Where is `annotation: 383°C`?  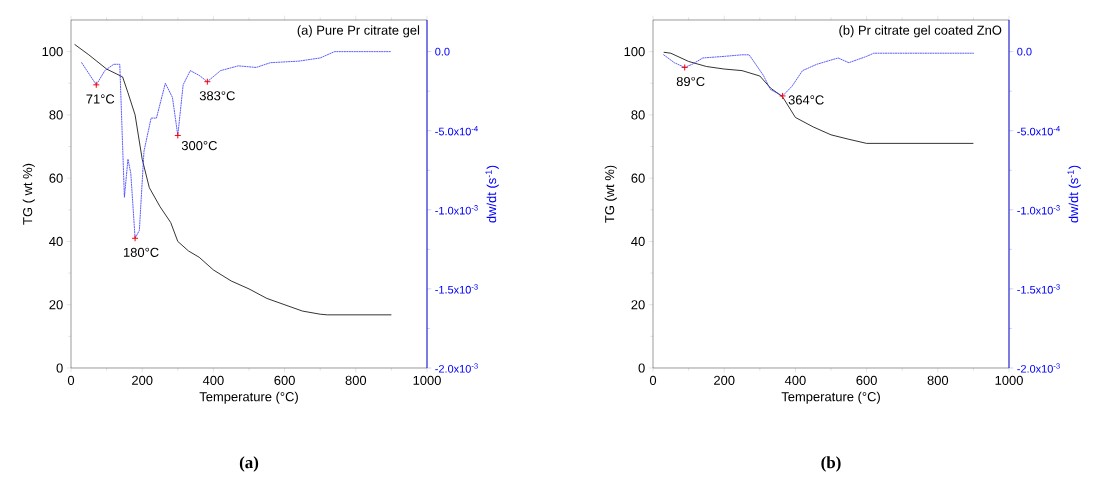
annotation: 383°C is located at coordinates (217, 96).